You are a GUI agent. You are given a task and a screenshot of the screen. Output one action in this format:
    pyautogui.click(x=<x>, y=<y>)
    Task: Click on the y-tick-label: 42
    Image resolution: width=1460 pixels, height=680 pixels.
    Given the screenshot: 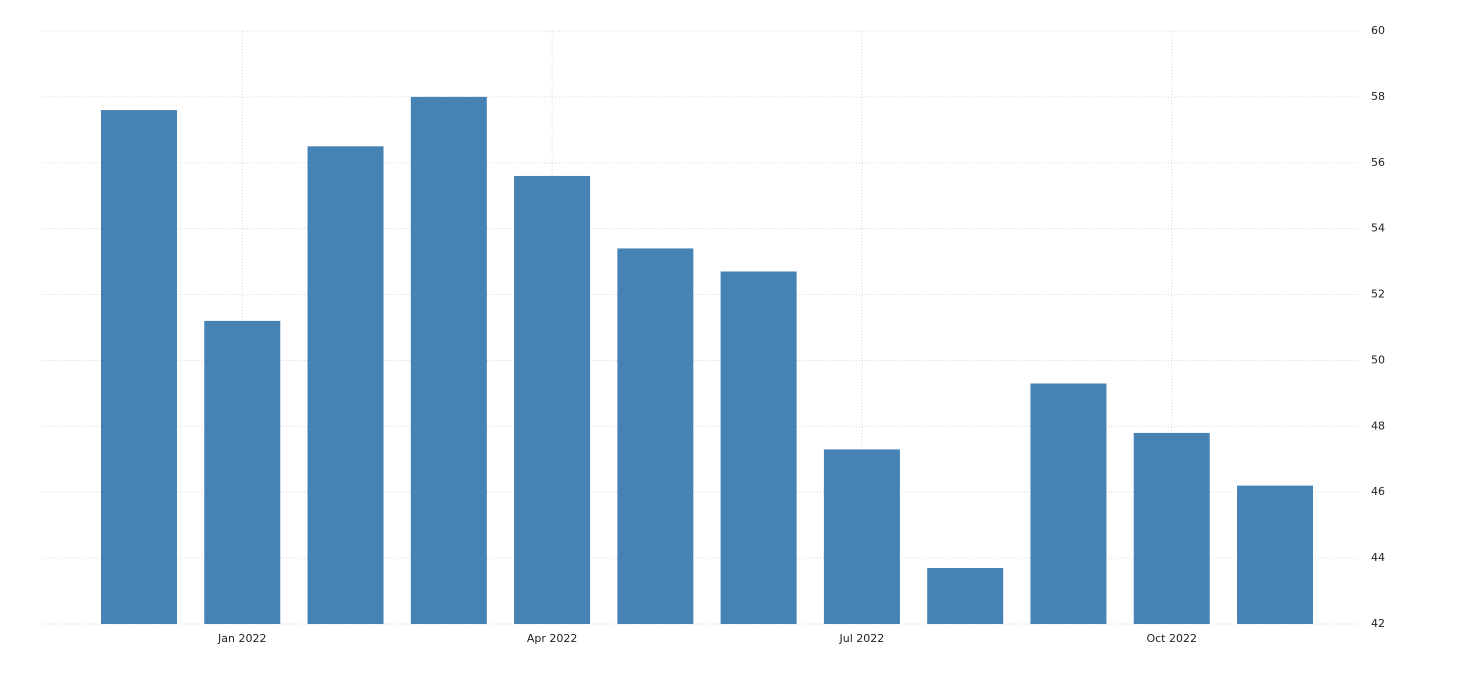 What is the action you would take?
    pyautogui.click(x=1378, y=623)
    